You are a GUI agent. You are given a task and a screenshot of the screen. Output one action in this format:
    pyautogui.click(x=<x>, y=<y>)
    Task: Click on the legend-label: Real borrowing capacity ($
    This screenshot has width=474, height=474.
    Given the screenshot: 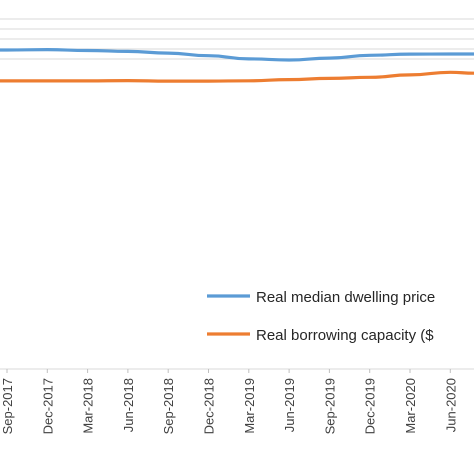 What is the action you would take?
    pyautogui.click(x=345, y=335)
    